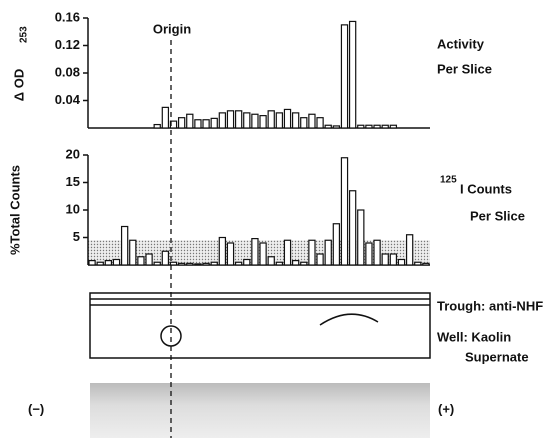 This screenshot has width=557, height=438. I want to click on y-tick-label: 10, so click(73, 208).